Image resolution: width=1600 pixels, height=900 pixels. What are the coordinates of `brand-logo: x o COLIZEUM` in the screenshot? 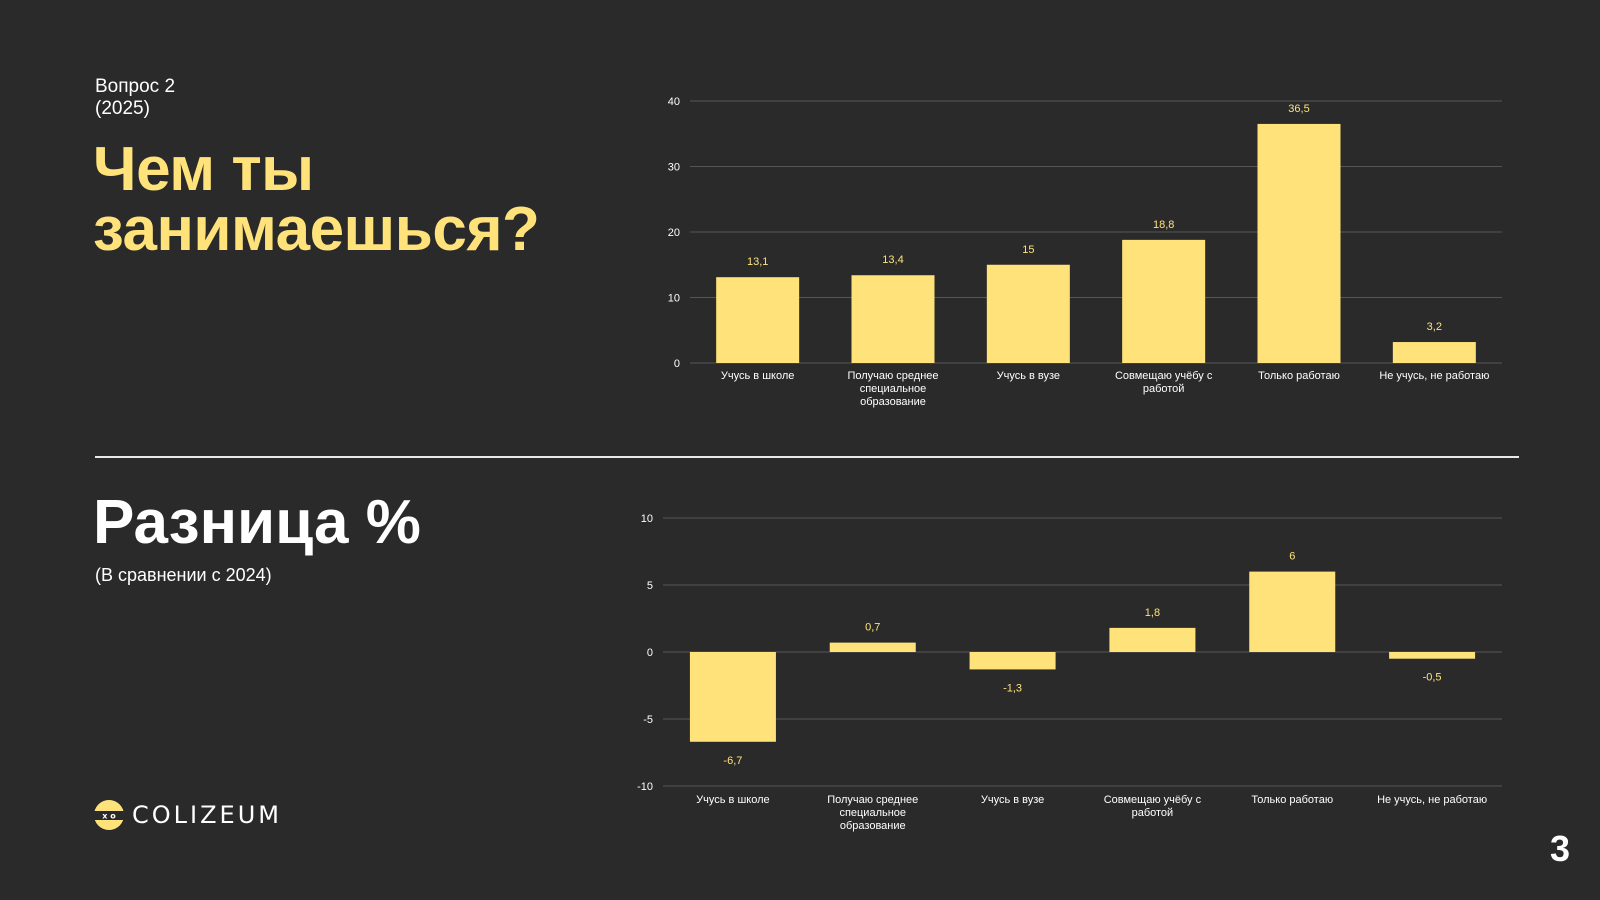 It's located at (188, 815).